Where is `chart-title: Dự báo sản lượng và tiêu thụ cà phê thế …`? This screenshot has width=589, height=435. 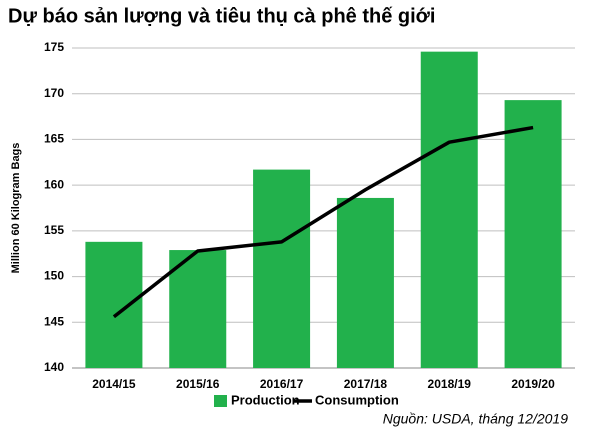
chart-title: Dự báo sản lượng và tiêu thụ cà phê thế … is located at coordinates (221, 16).